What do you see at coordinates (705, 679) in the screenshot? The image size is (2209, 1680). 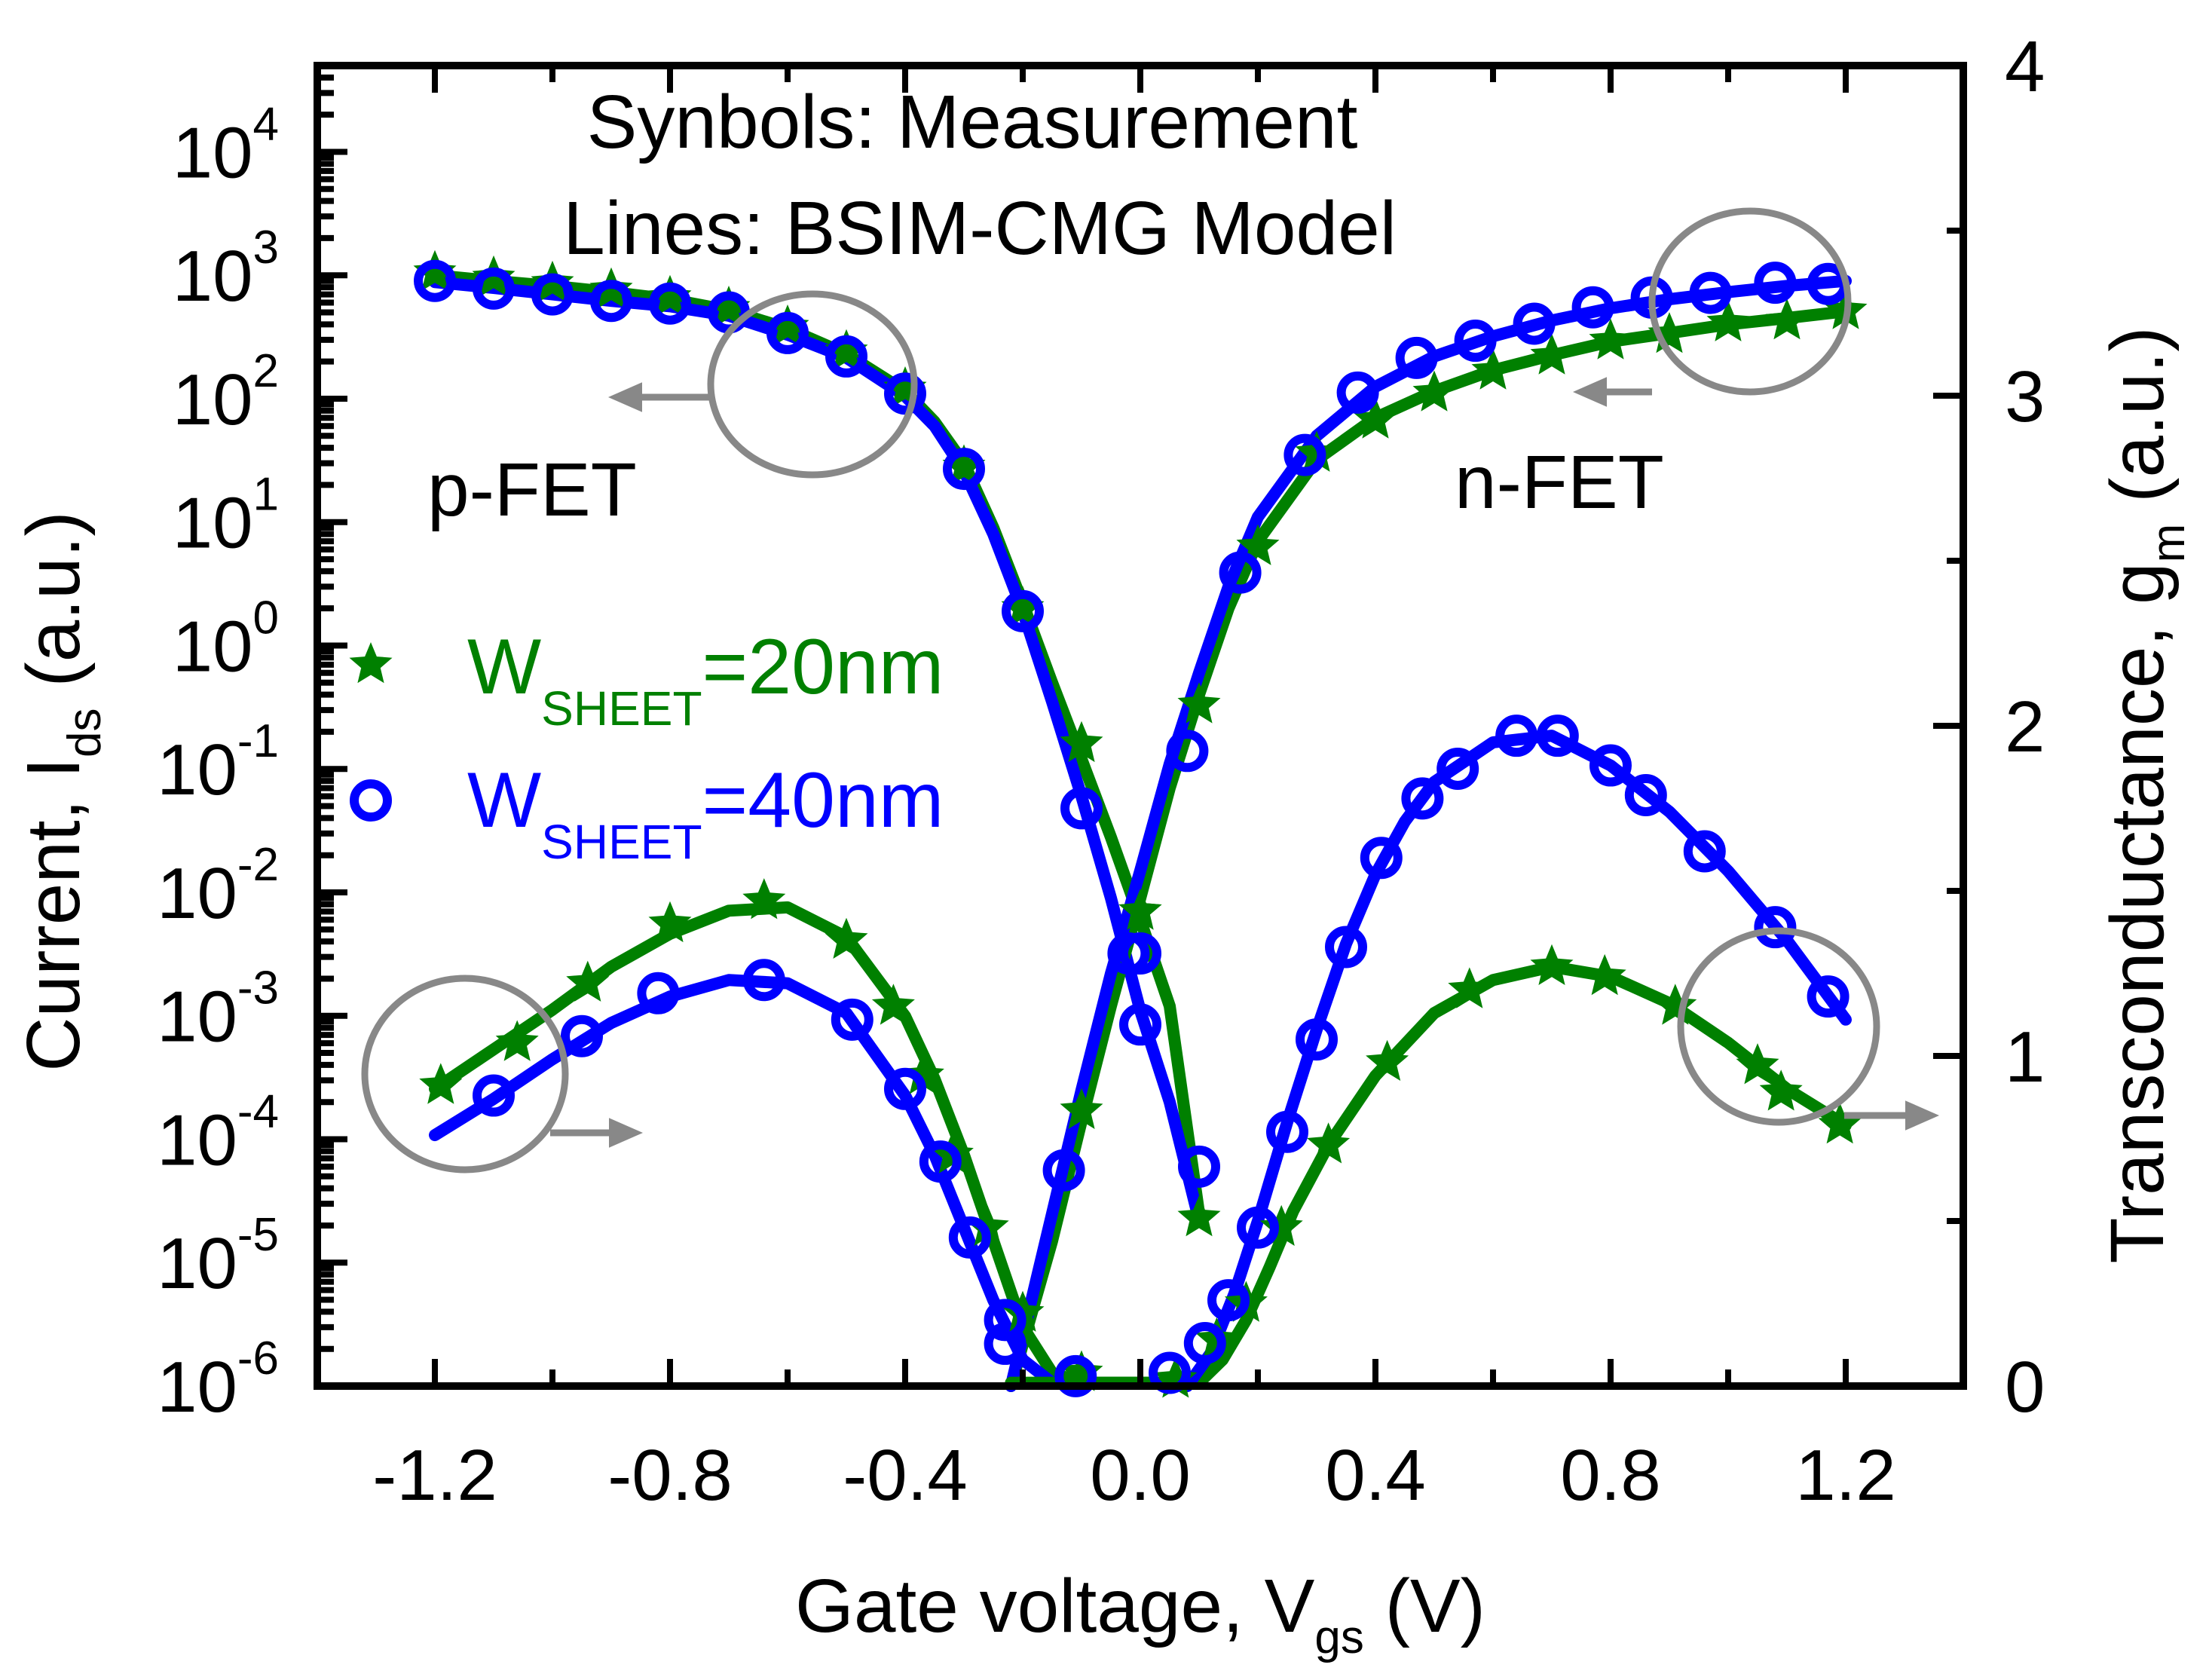 I see `legend-label-w20: WSHEET=20nm` at bounding box center [705, 679].